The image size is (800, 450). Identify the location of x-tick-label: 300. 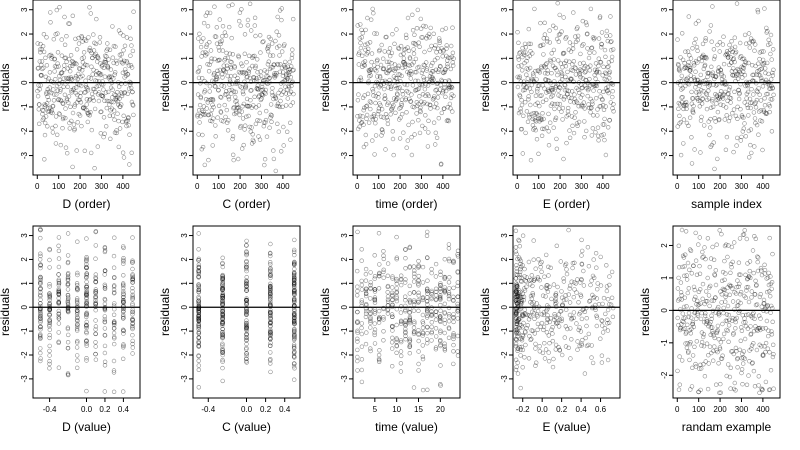
(742, 409).